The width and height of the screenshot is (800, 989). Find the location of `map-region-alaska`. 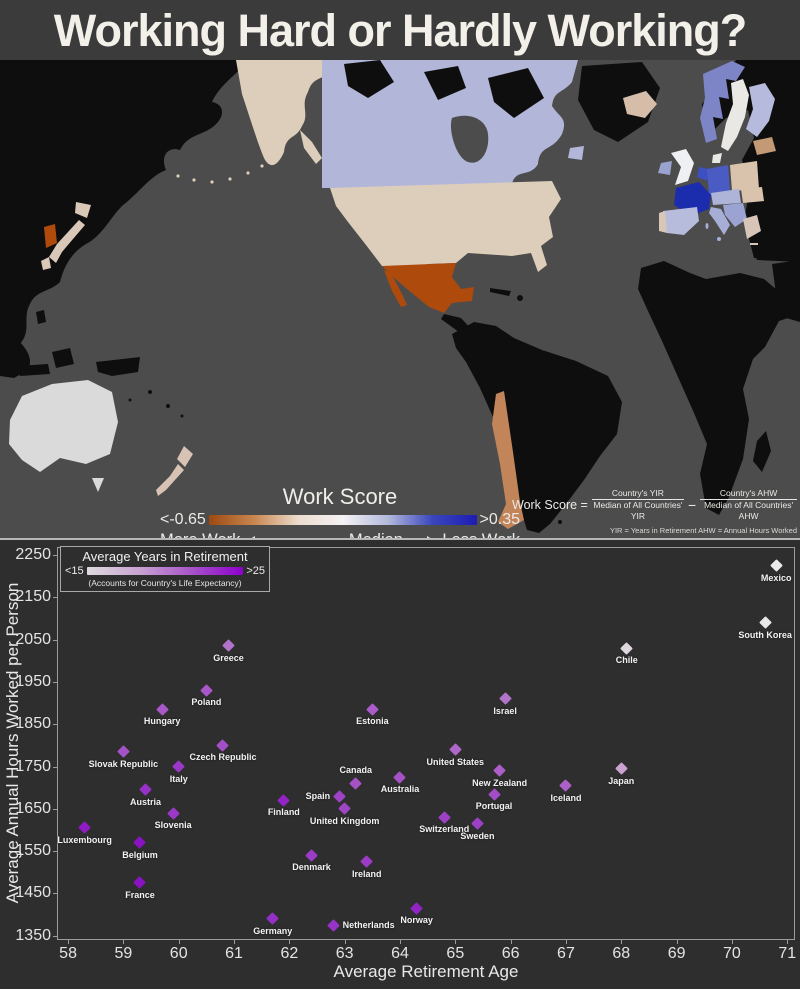

map-region-alaska is located at coordinates (284, 113).